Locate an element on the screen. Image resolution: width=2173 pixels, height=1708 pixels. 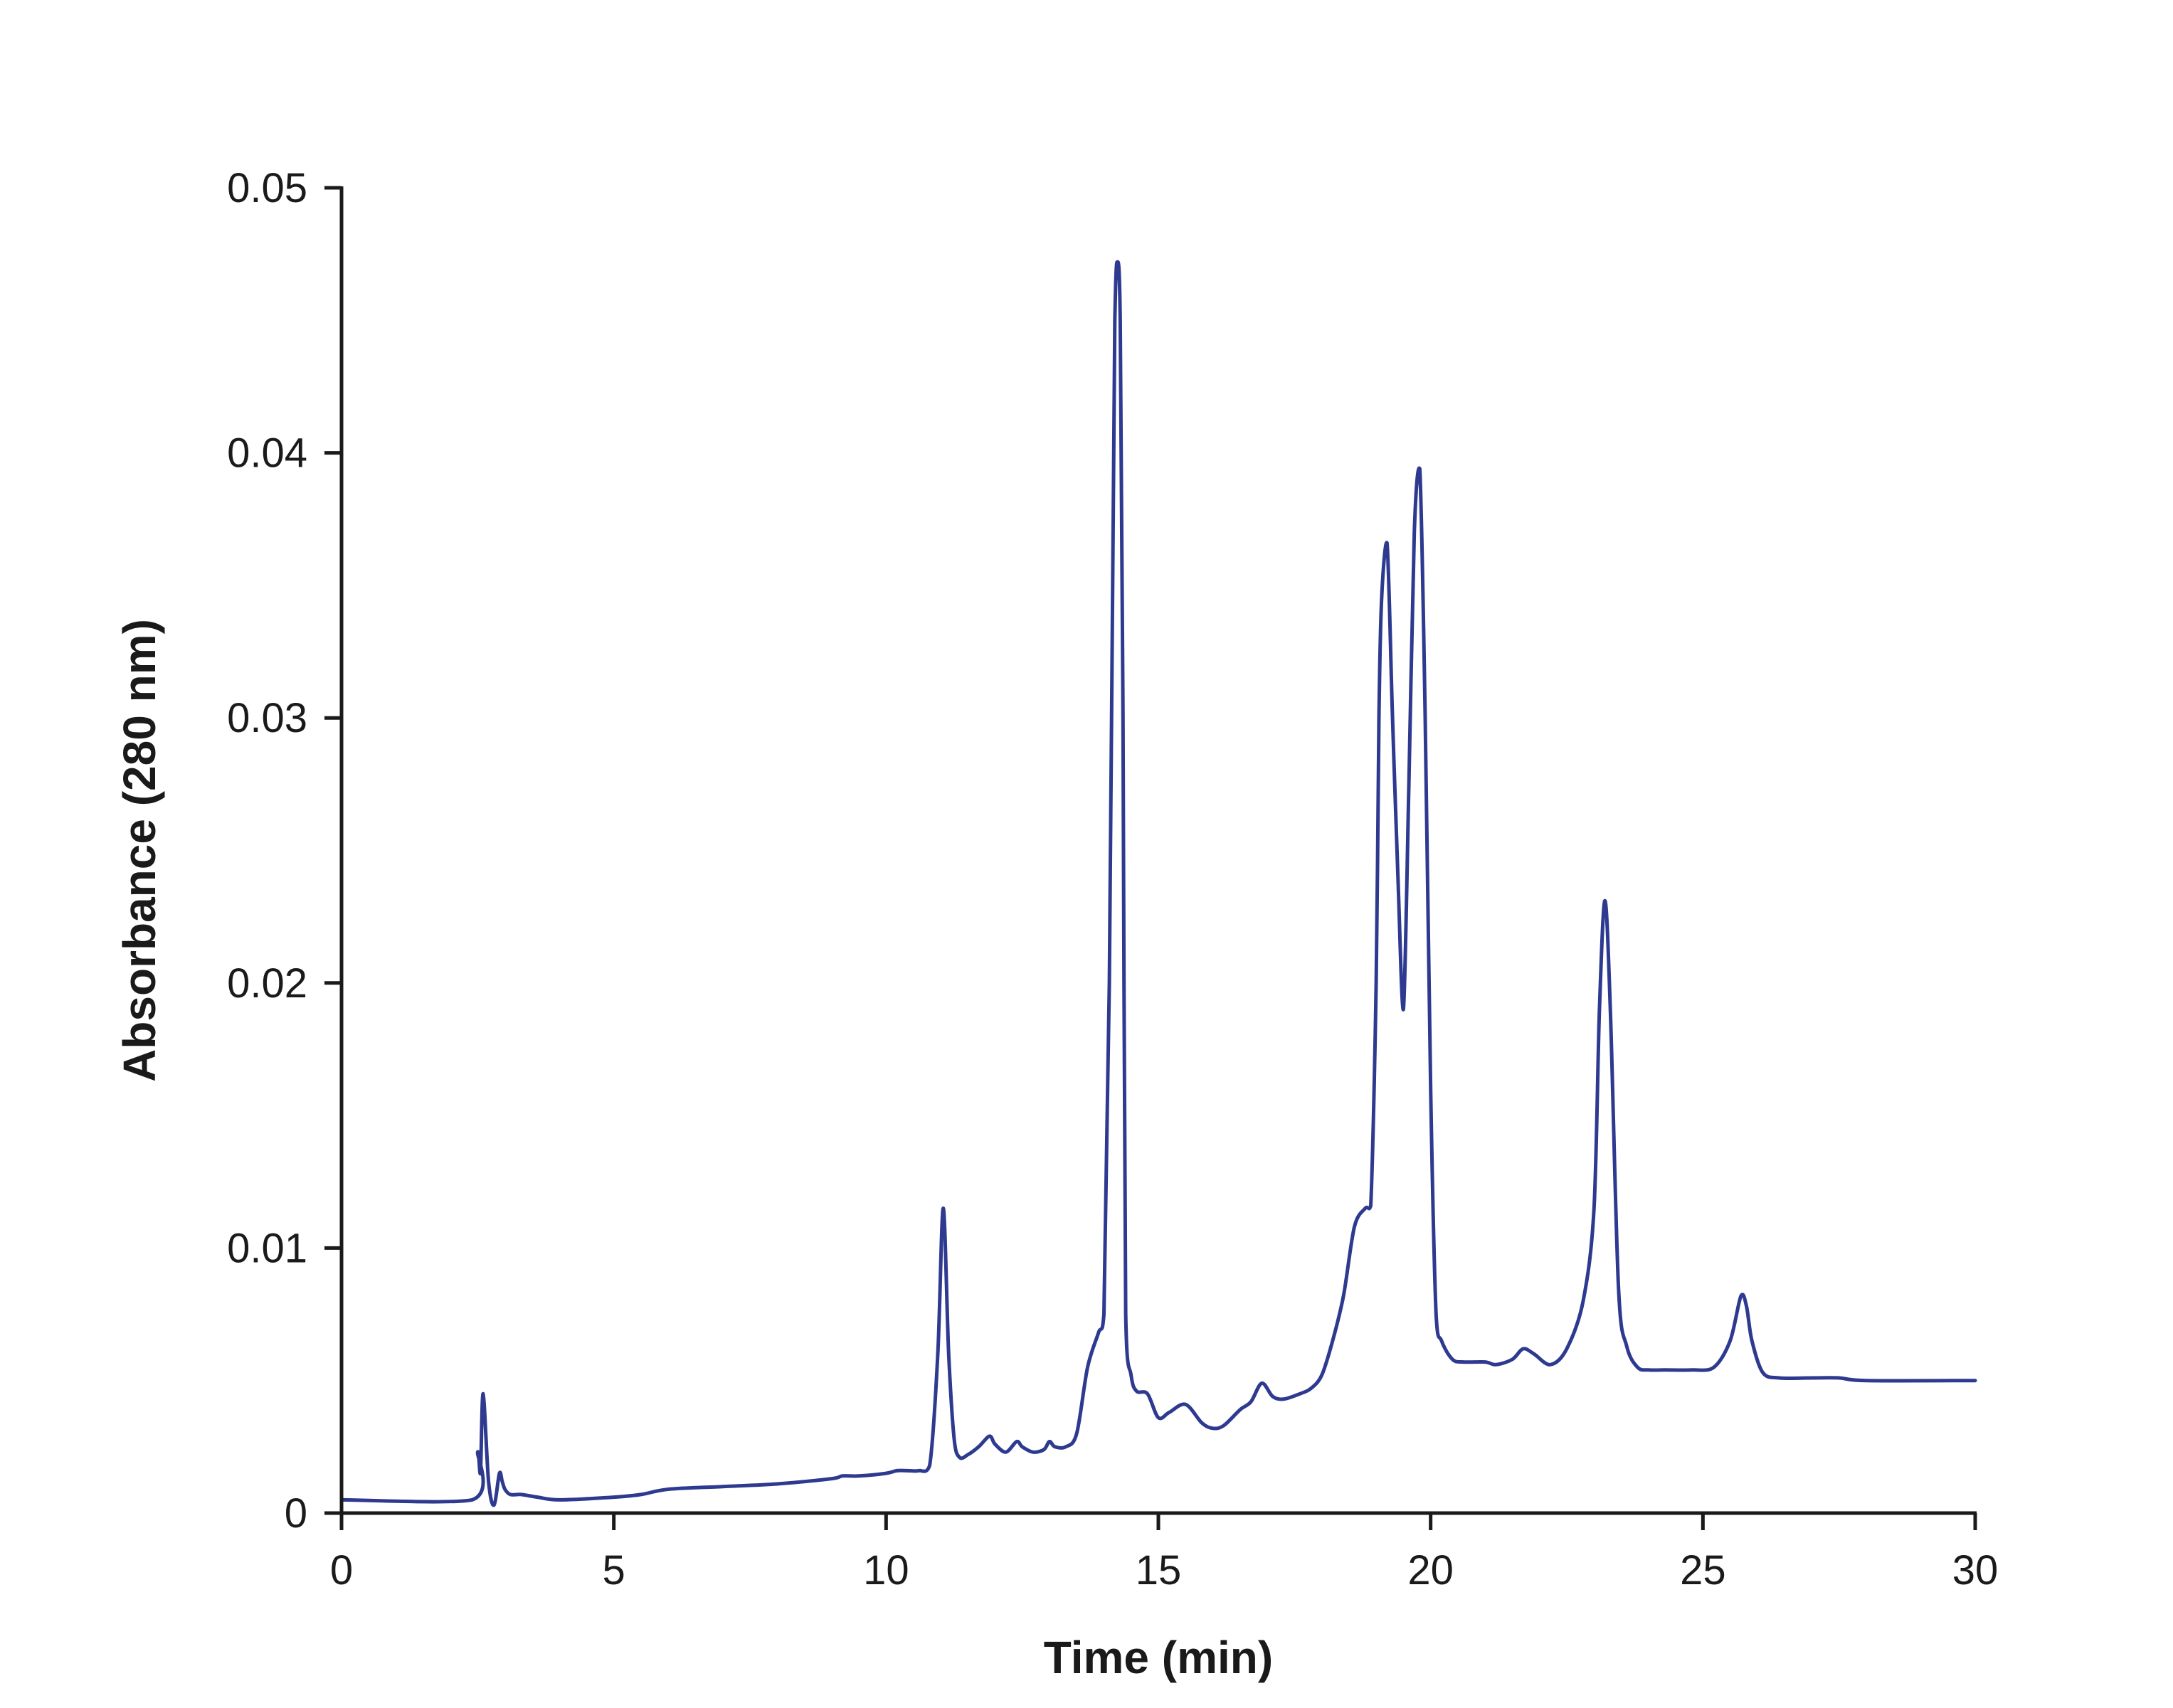
y-ticks: 0 0.01 0.02 0.03 0.04 0.05 is located at coordinates (284, 851).